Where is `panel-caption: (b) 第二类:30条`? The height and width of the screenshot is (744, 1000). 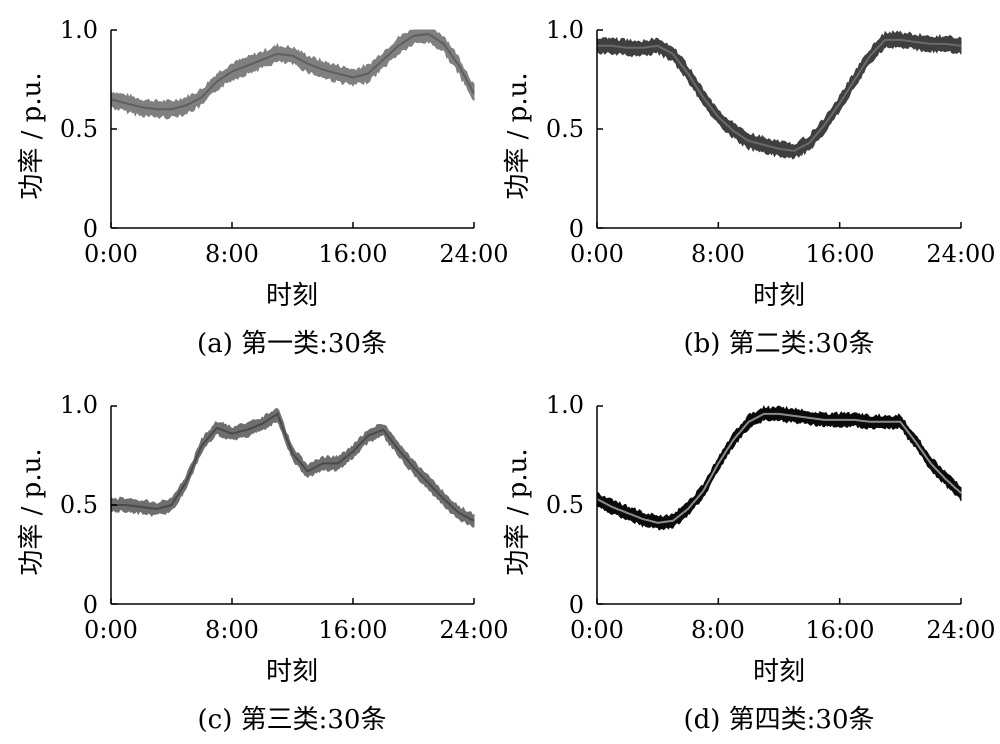 panel-caption: (b) 第二类:30条 is located at coordinates (778, 344).